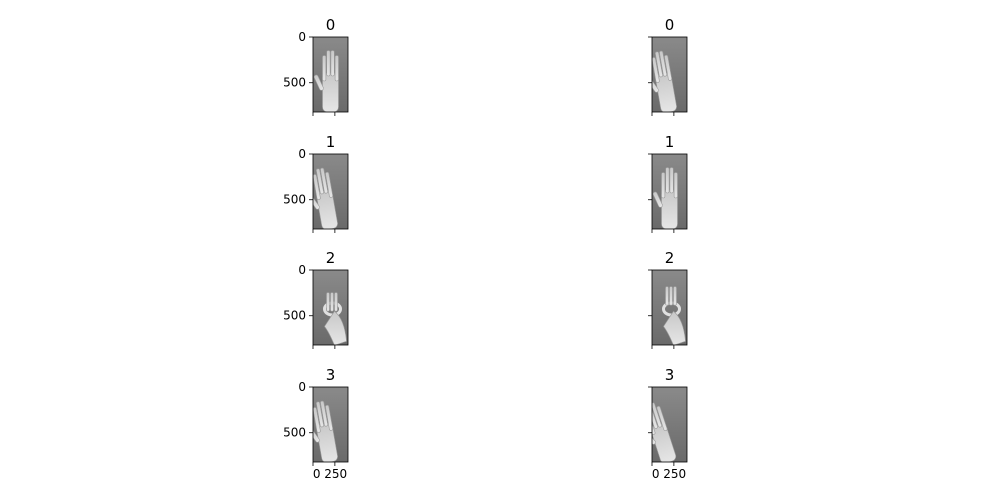 The height and width of the screenshot is (500, 1000). I want to click on subplot-panel: 2 0 500, so click(316, 299).